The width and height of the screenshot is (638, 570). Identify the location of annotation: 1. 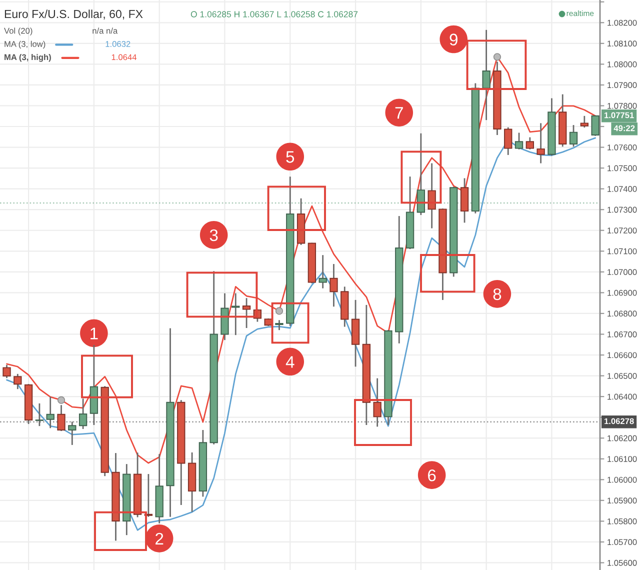
(94, 334).